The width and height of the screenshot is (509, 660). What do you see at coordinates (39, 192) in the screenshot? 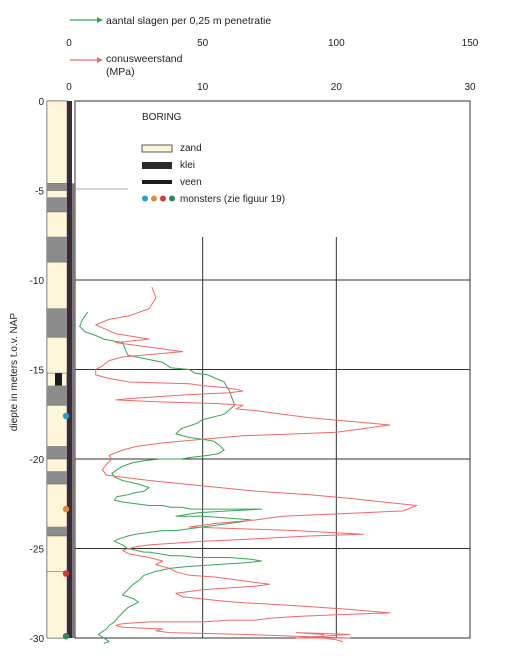
I see `y-tick-1: -5` at bounding box center [39, 192].